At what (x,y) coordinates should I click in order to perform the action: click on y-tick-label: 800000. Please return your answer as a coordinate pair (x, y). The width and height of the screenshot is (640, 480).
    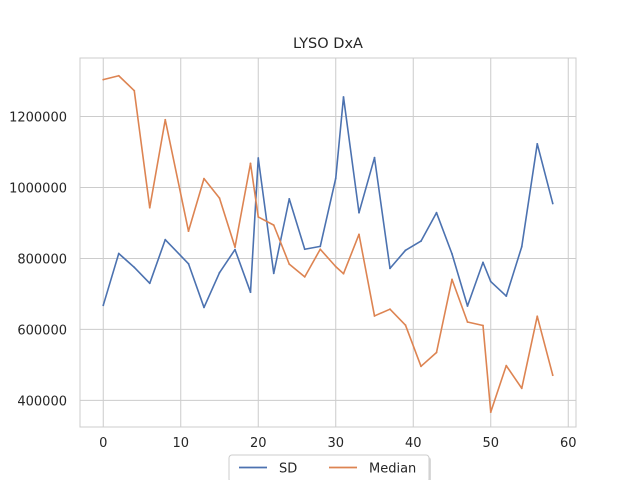
    Looking at the image, I should click on (42, 259).